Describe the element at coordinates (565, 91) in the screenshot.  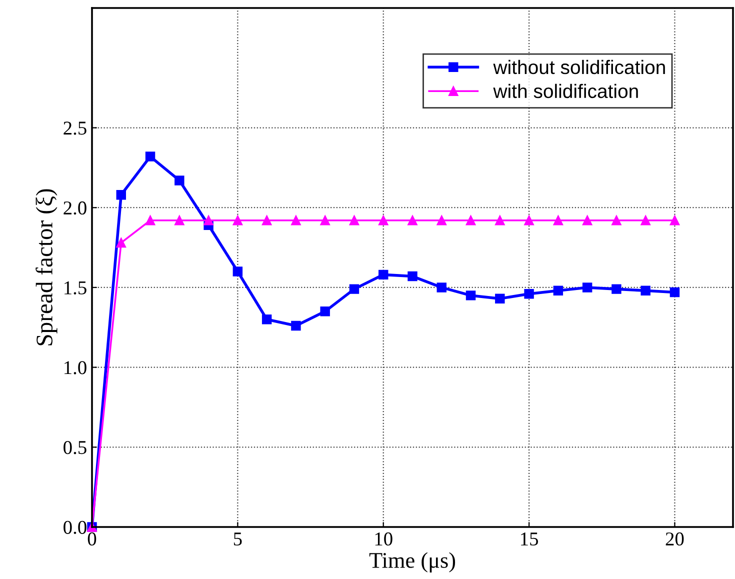
I see `legend-label: with solidification` at that location.